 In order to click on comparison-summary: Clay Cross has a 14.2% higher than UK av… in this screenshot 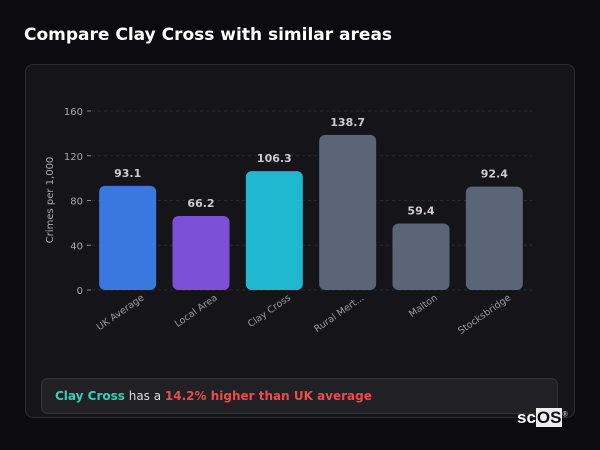, I will do `click(299, 396)`.